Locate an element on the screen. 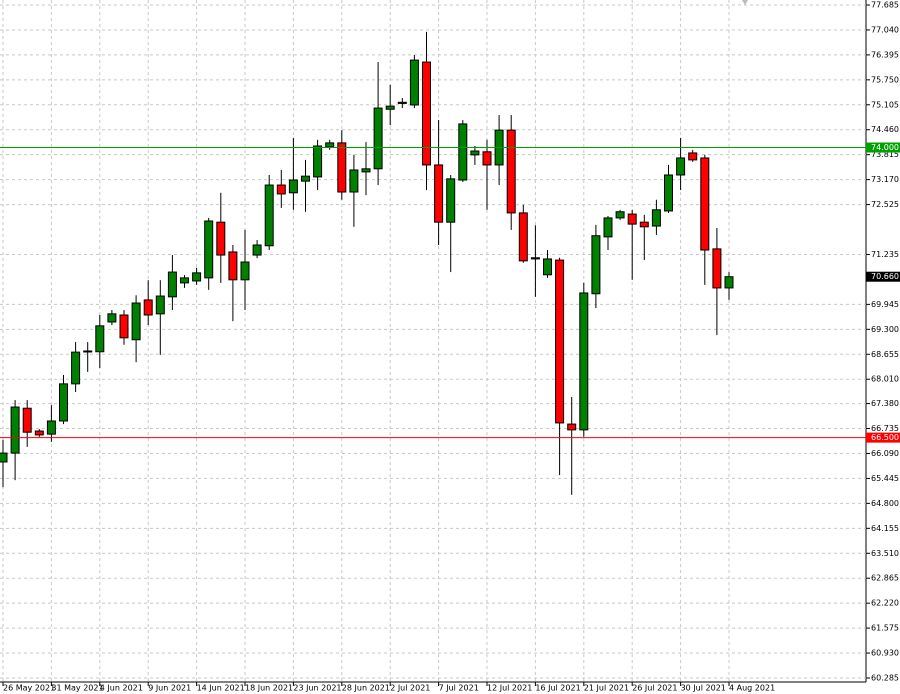  y-tick-label: 73.170 is located at coordinates (885, 179).